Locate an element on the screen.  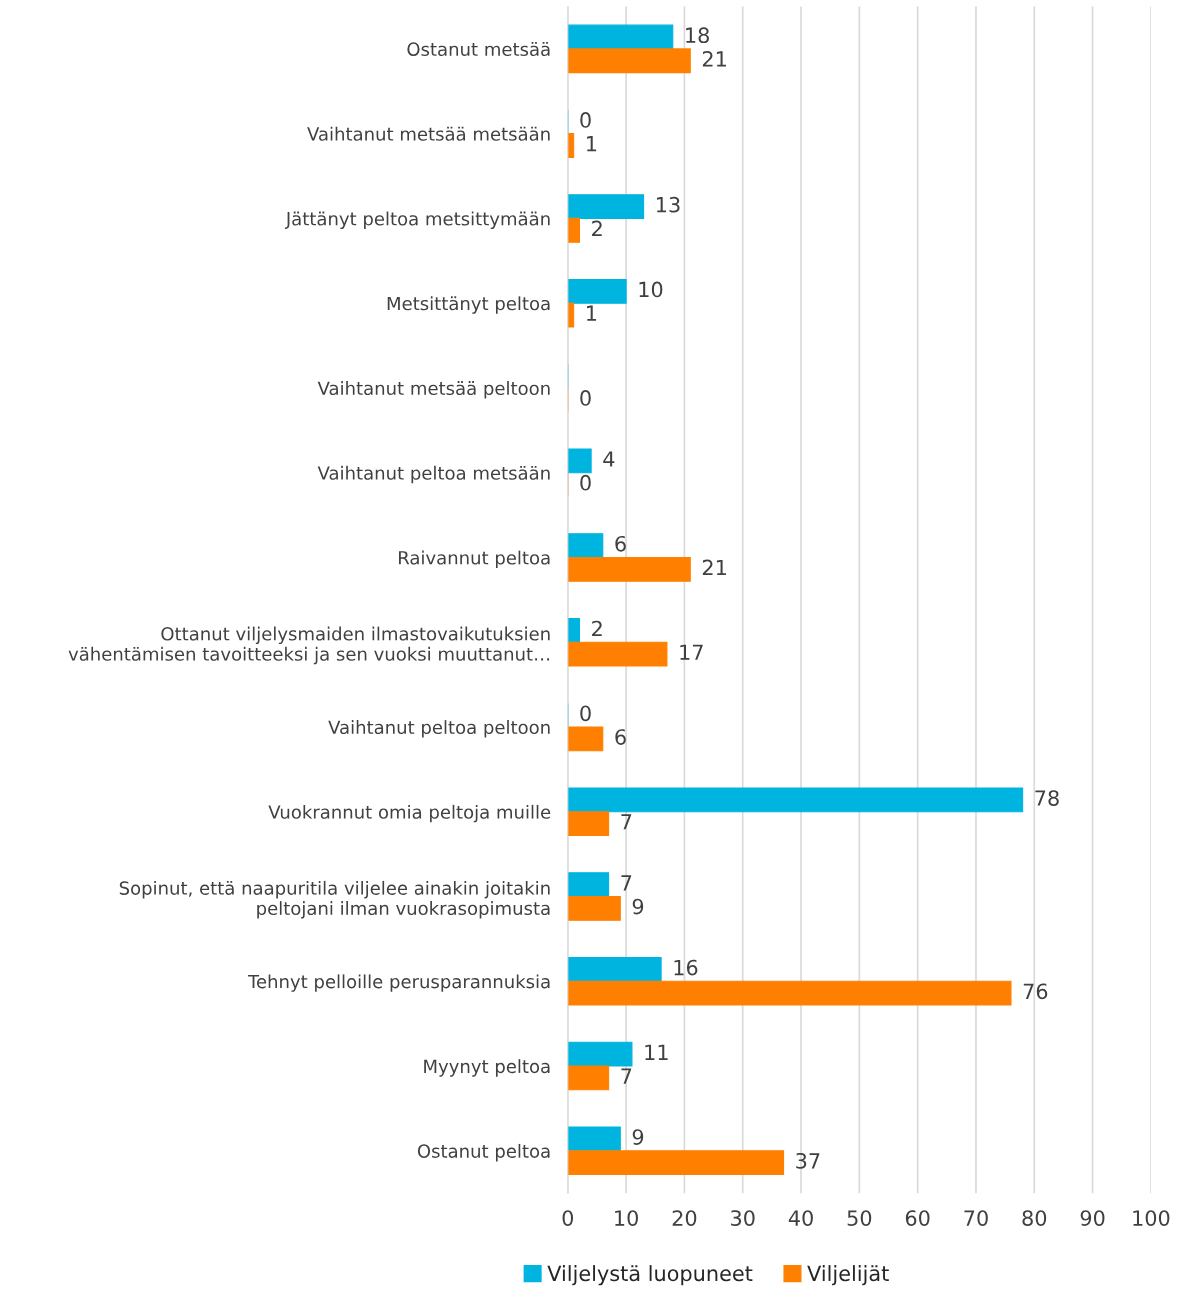
data-label: 37 is located at coordinates (808, 1160).